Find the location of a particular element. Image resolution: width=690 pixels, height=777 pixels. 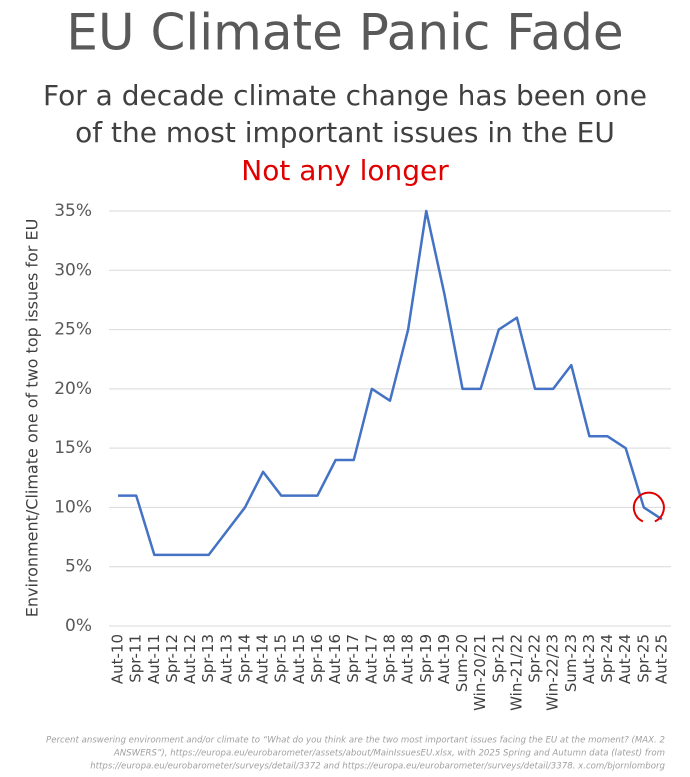

x-tick-label: Aut-19 is located at coordinates (444, 659).